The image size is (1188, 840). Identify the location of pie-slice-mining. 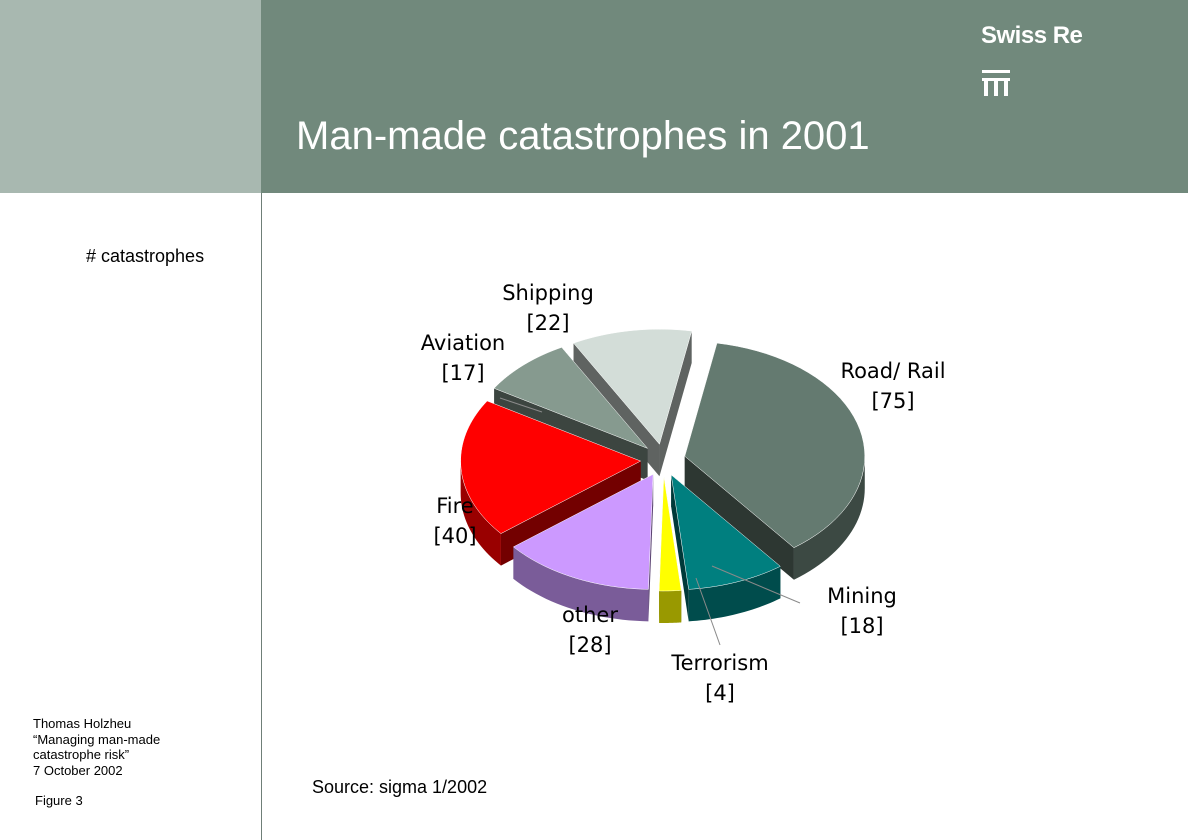
(725, 548).